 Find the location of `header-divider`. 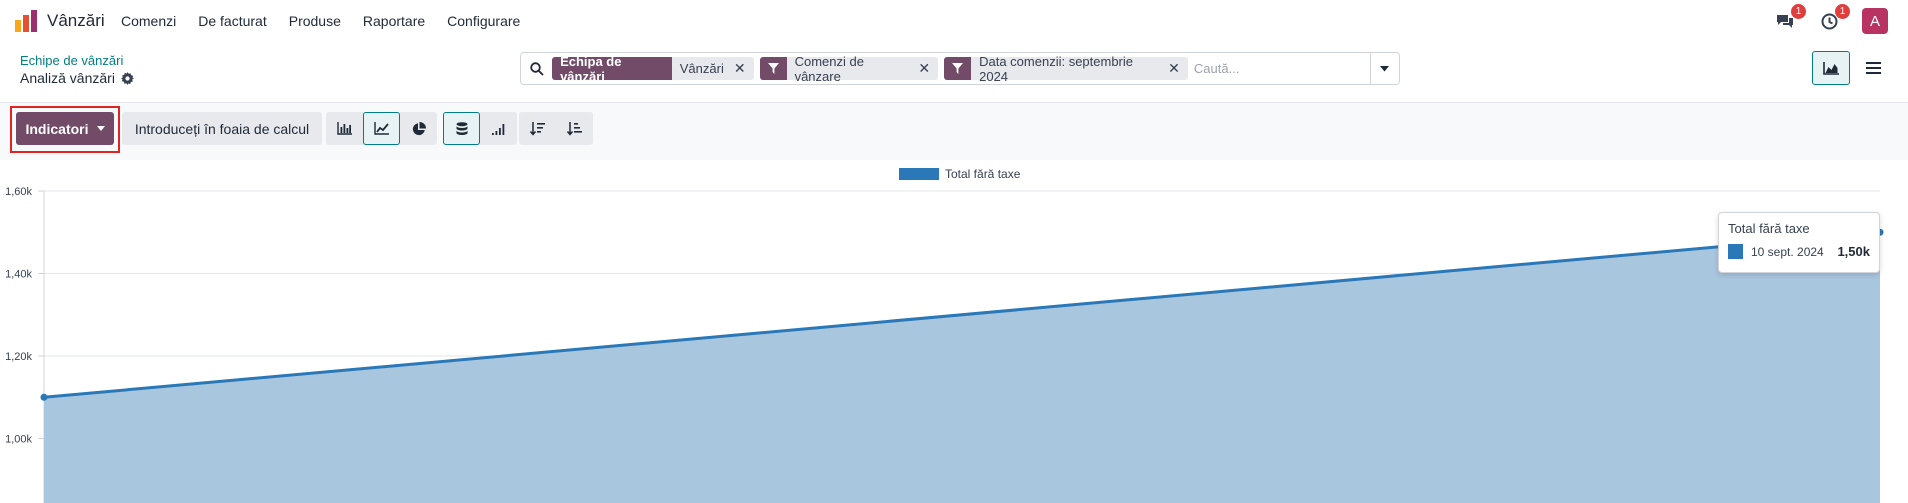

header-divider is located at coordinates (954, 102).